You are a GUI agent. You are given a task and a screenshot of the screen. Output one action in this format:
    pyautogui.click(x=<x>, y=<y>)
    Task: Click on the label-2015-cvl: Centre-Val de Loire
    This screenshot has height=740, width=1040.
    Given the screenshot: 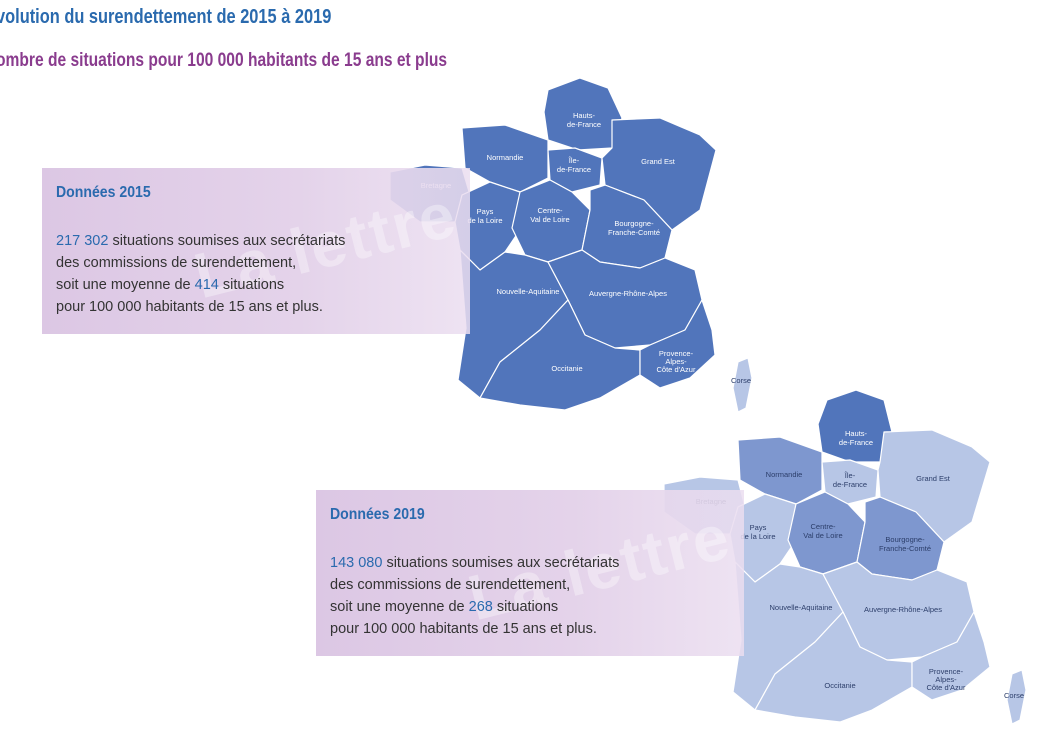 What is the action you would take?
    pyautogui.click(x=549, y=215)
    